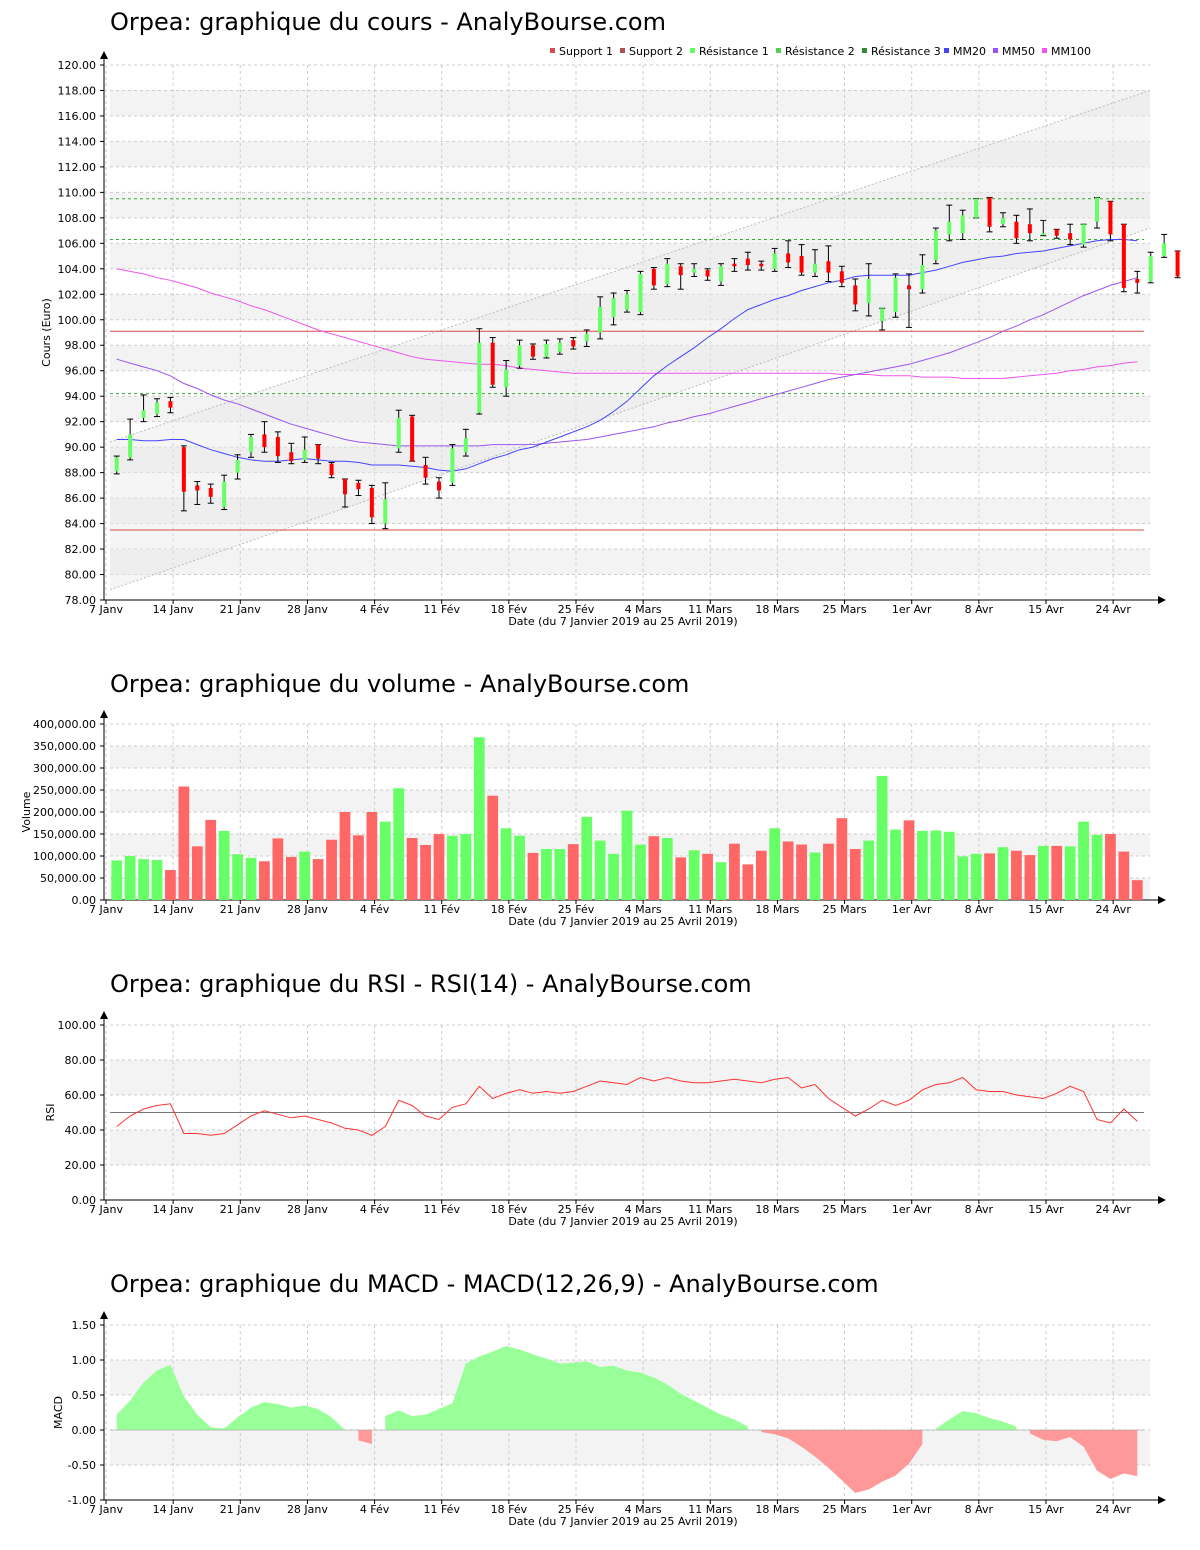  Describe the element at coordinates (50, 1113) in the screenshot. I see `y-axis-label: RSI` at that location.